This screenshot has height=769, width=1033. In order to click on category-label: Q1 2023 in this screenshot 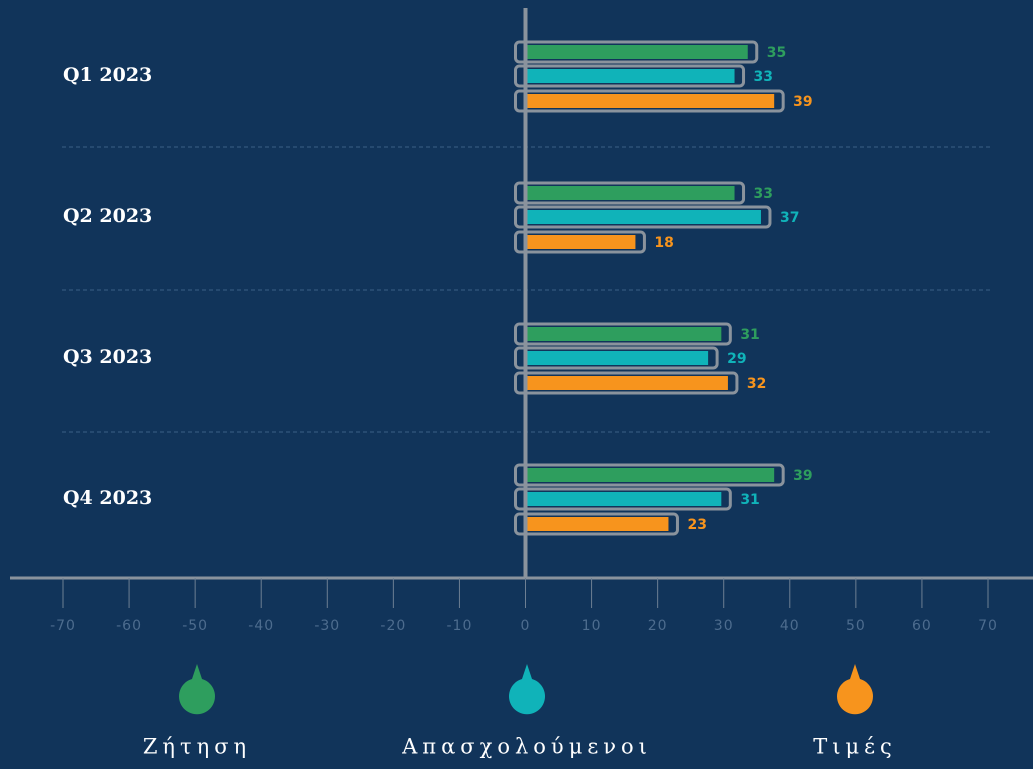, I will do `click(107, 75)`.